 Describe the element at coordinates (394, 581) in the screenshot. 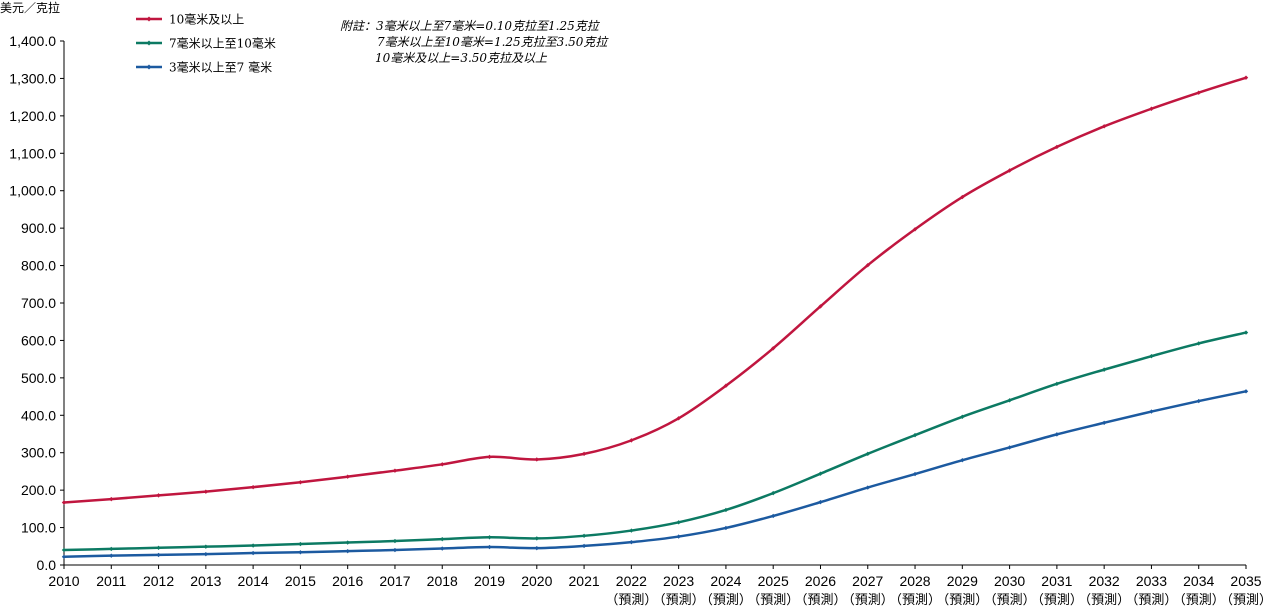

I see `x-tick-label: 2017` at that location.